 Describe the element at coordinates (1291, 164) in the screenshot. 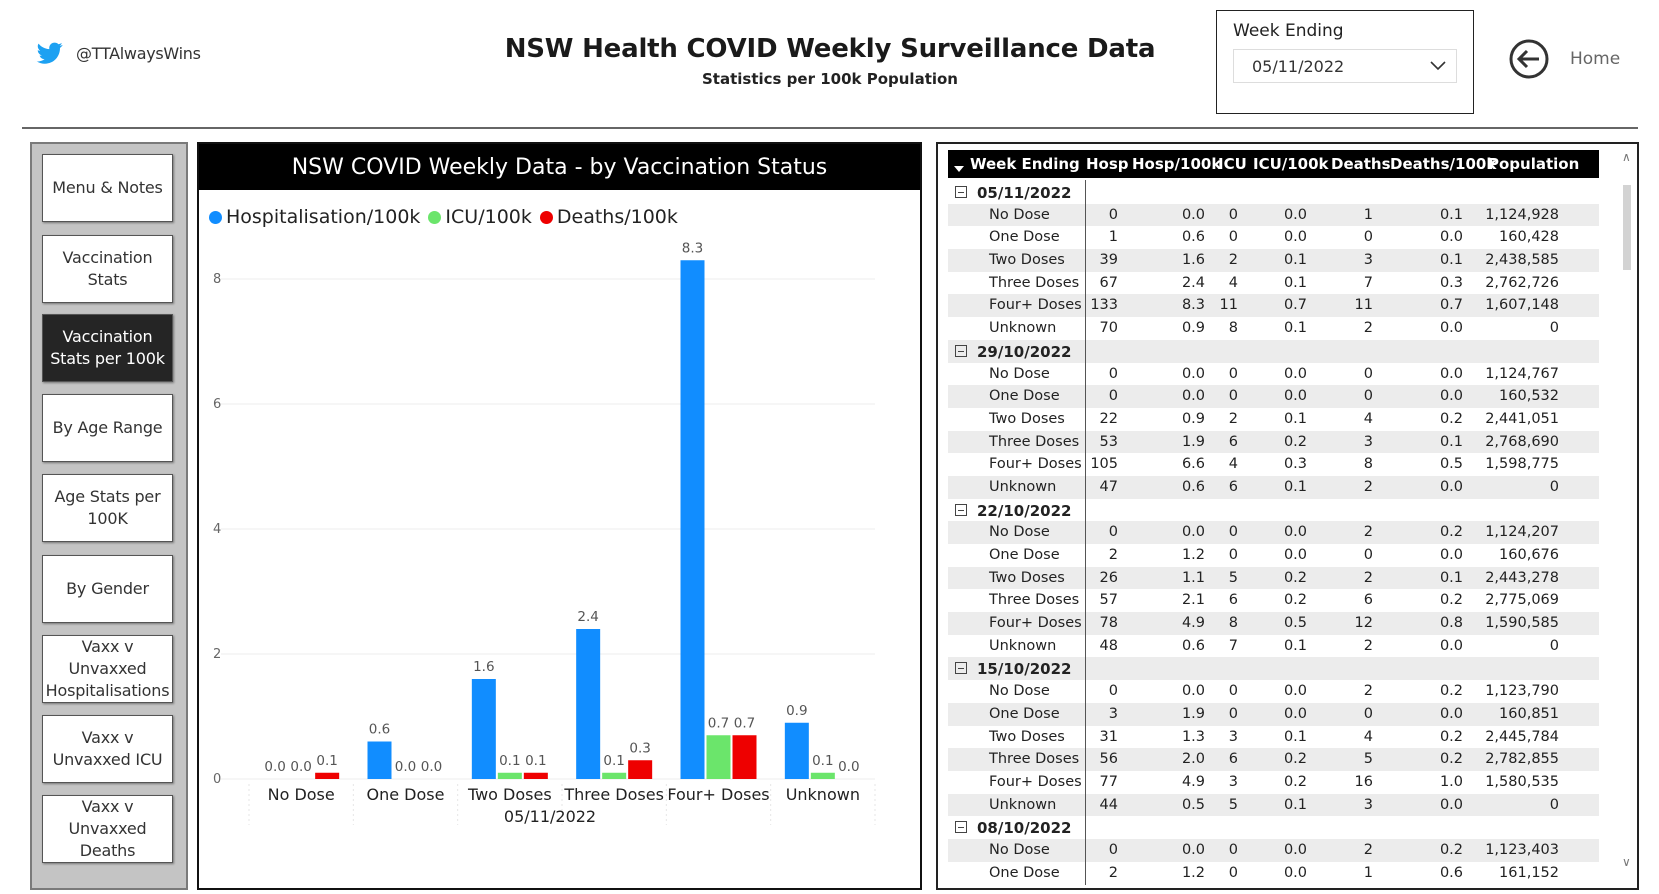

I see `column-header: ICU/100k` at that location.